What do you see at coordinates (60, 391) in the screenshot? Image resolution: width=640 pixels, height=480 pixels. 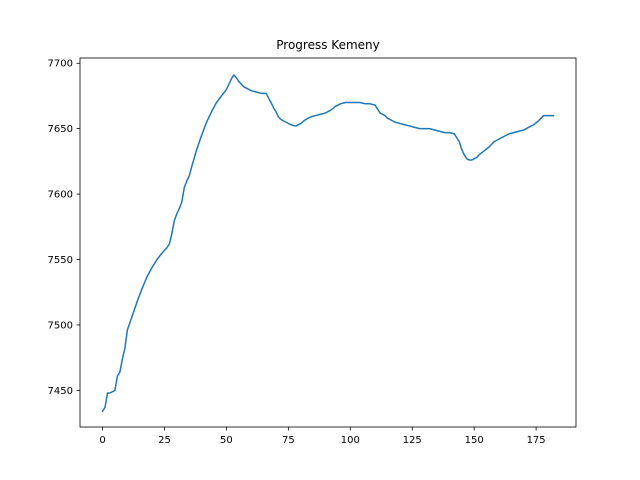 I see `y-tick-label: 7450` at bounding box center [60, 391].